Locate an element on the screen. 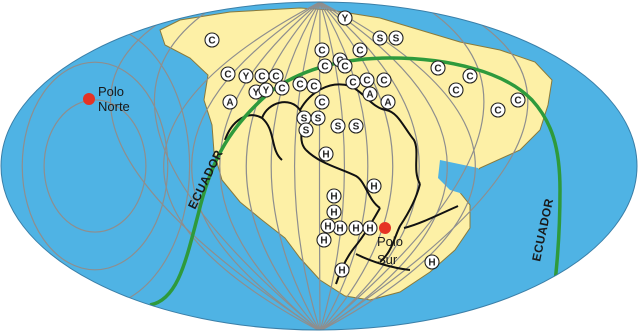 The height and width of the screenshot is (331, 638). south-pole-label-line1: Polo is located at coordinates (390, 241).